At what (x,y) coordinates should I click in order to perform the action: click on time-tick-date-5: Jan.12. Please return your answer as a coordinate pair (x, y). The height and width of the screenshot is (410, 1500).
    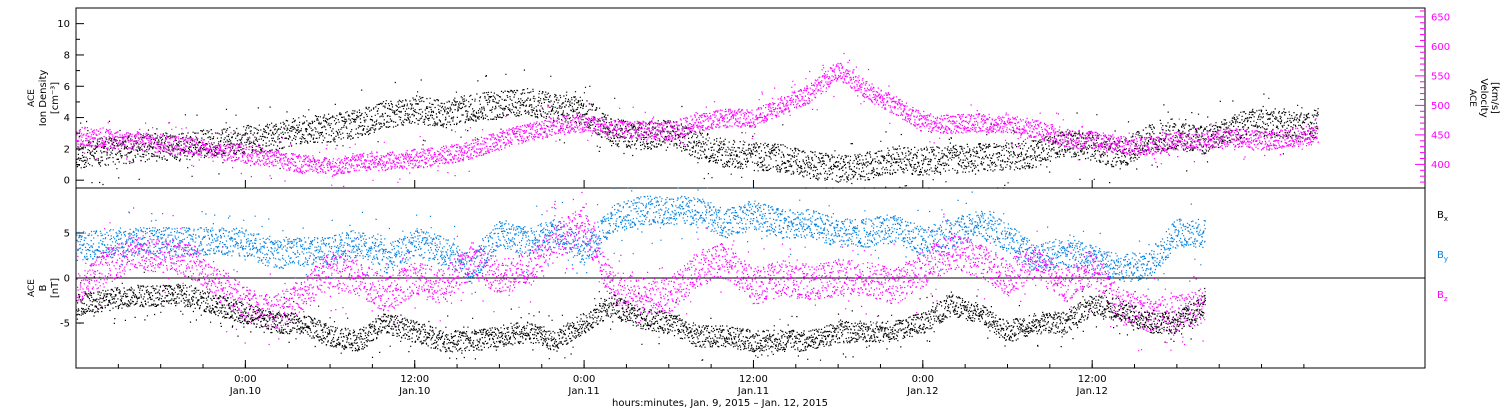
    Looking at the image, I should click on (1092, 391).